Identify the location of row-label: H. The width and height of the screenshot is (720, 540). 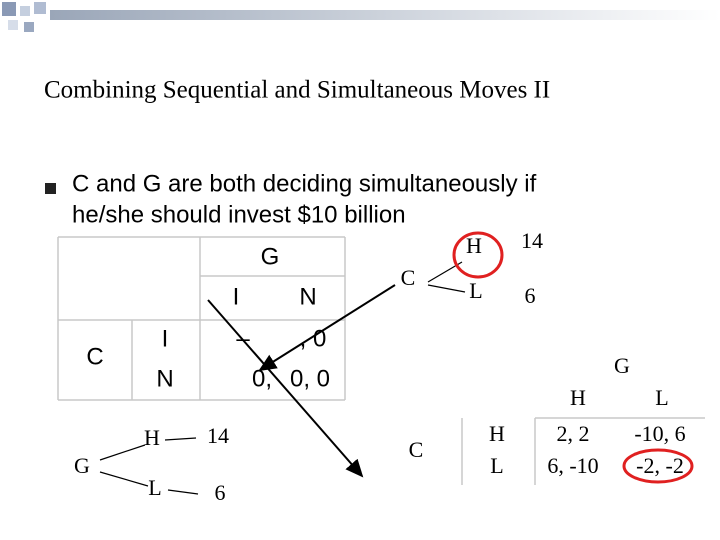
(497, 433).